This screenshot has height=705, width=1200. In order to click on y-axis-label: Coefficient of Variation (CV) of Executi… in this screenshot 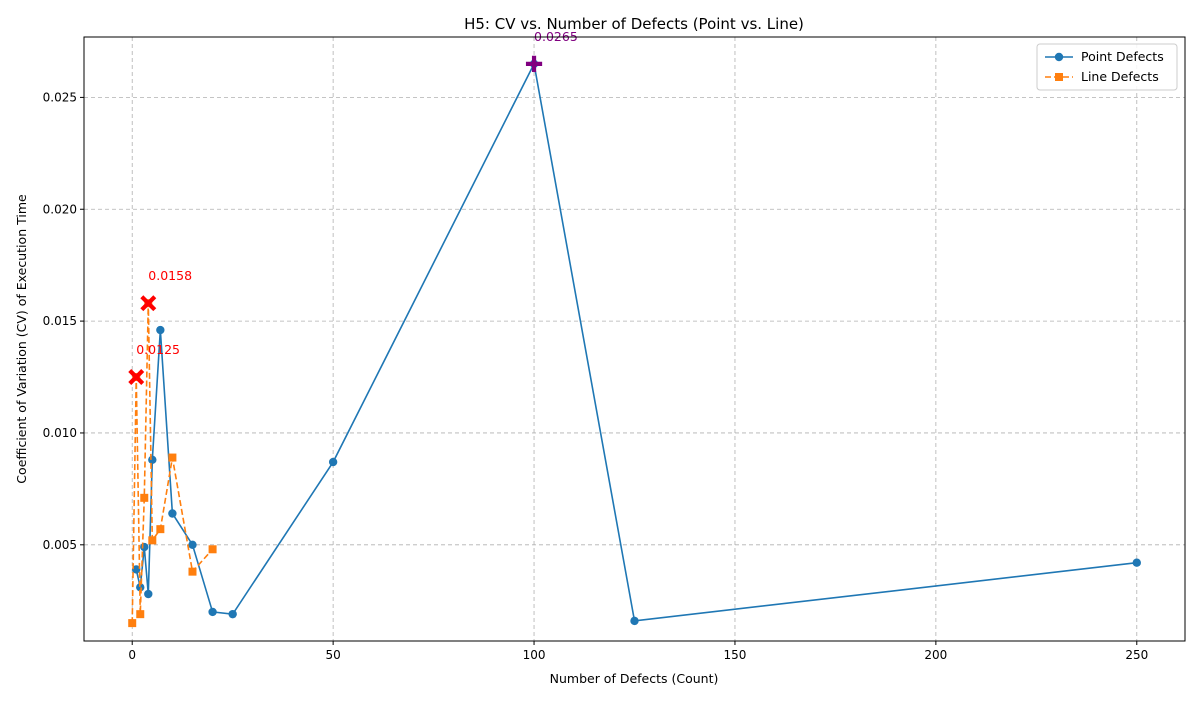, I will do `click(21, 339)`.